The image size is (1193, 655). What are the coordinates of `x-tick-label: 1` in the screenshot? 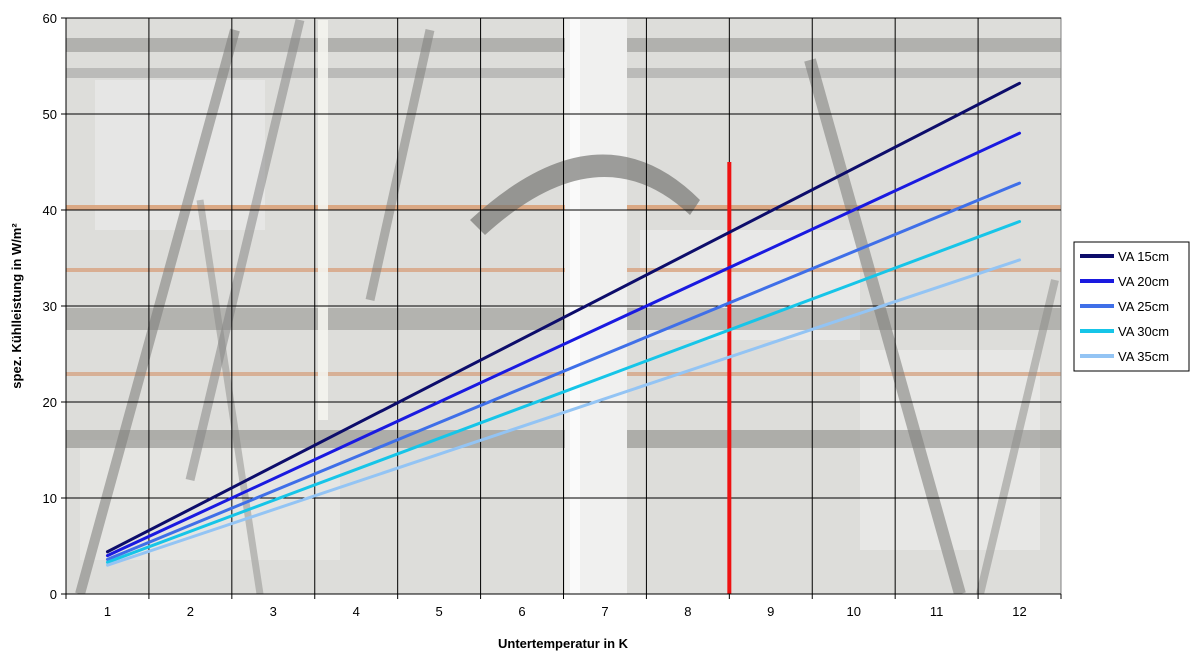 It's located at (107, 611).